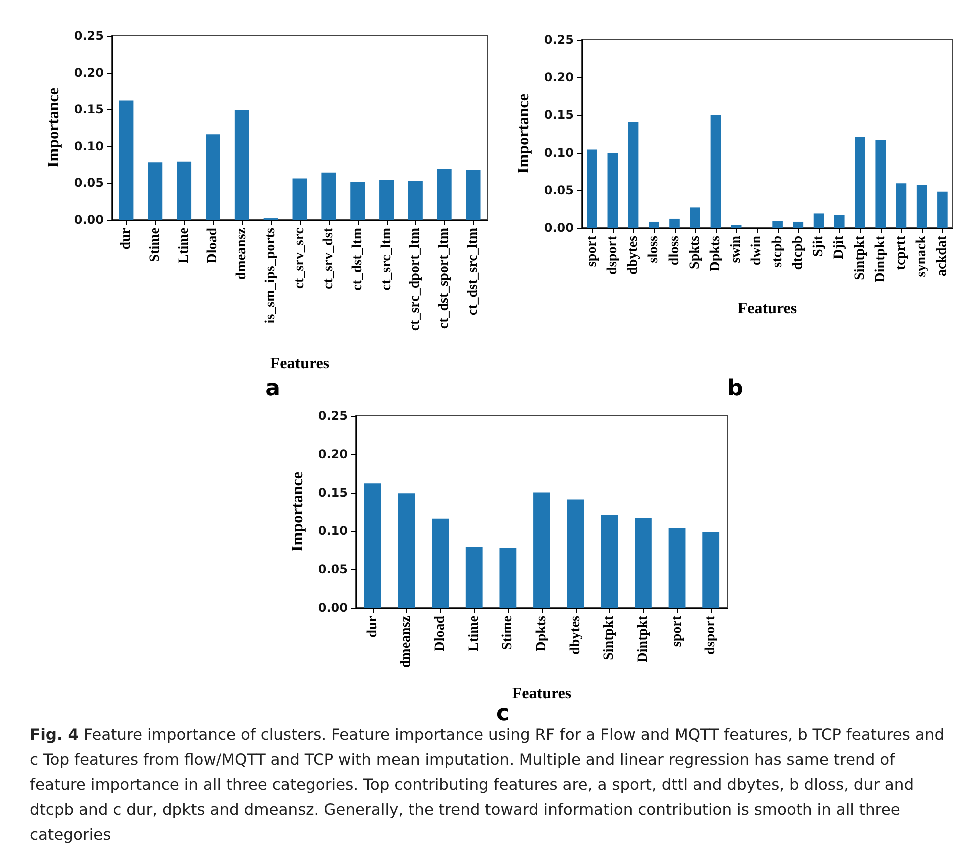 This screenshot has height=854, width=958. I want to click on x-tick-label: dwin, so click(757, 251).